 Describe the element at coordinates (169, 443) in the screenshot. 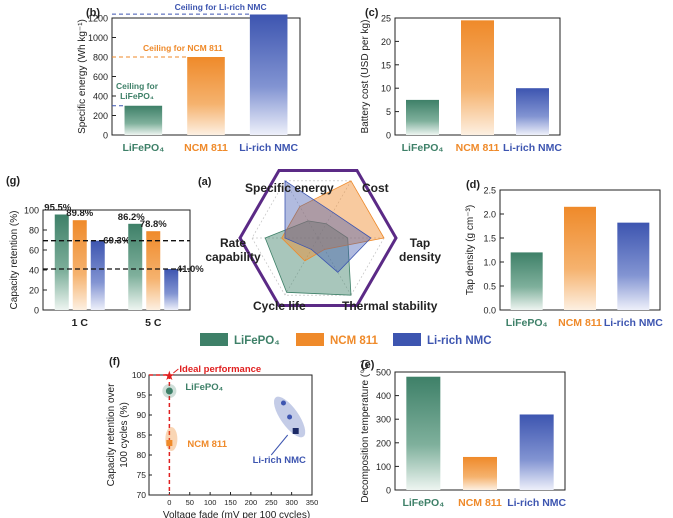

I see `point-ncm` at that location.